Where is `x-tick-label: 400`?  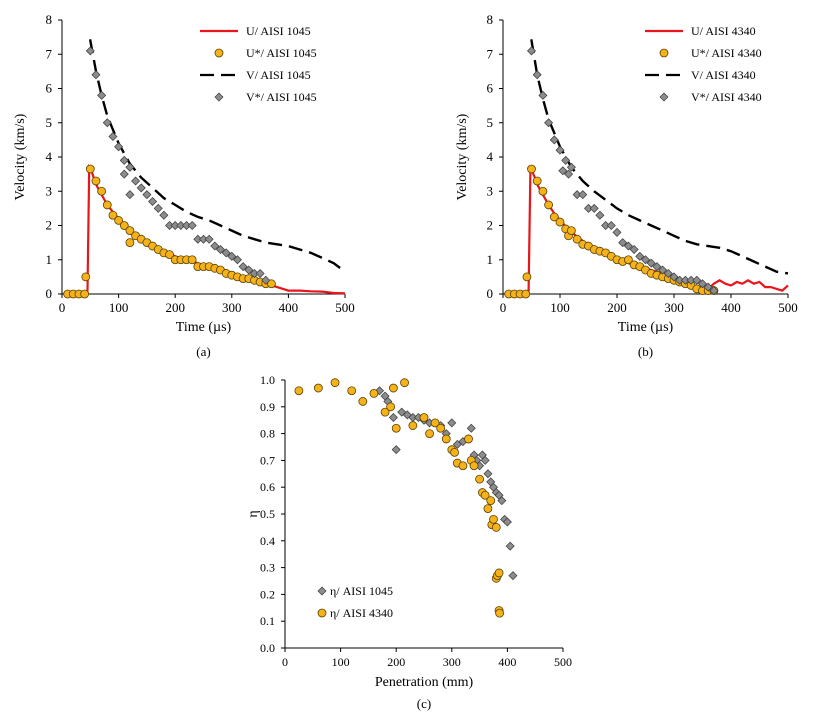
x-tick-label: 400 is located at coordinates (731, 307).